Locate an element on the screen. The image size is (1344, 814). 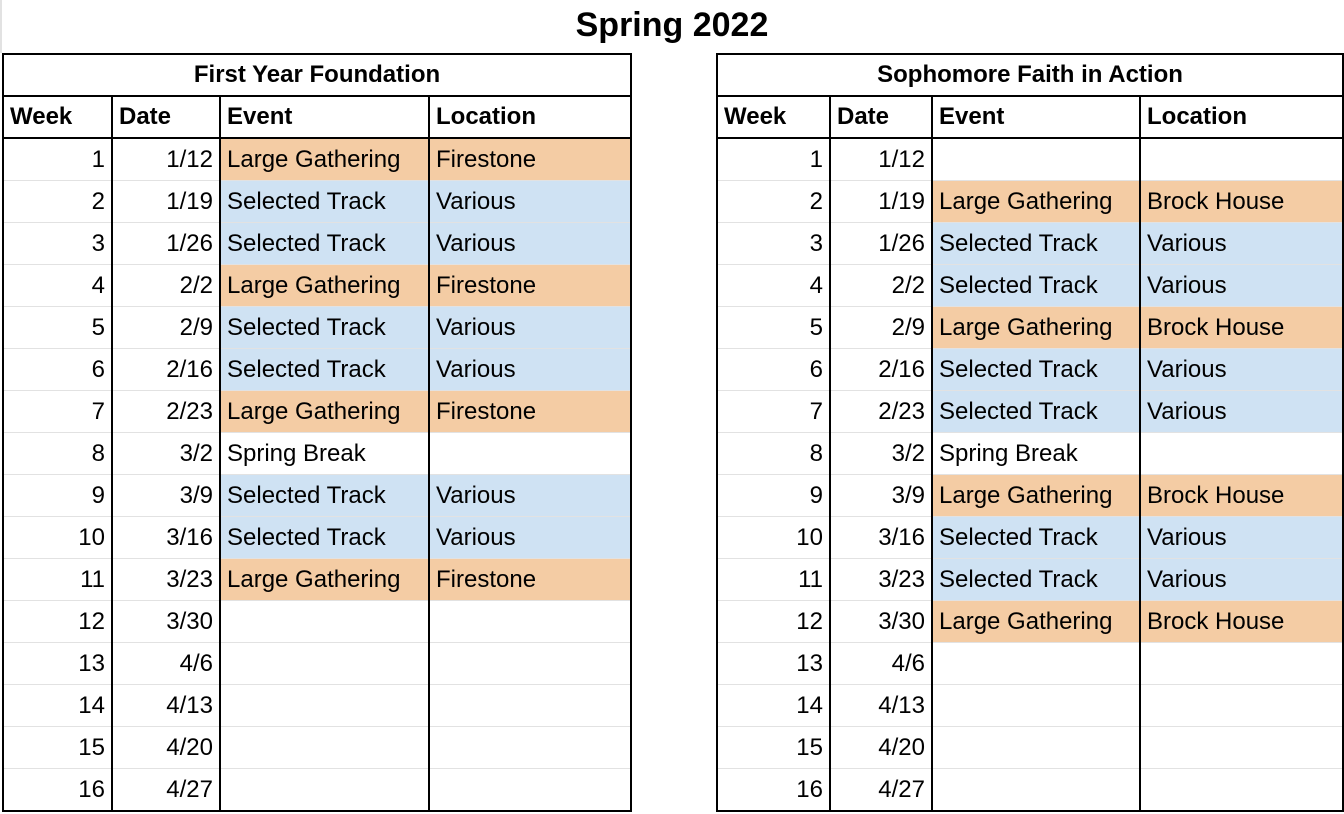
cell-week: 3 is located at coordinates (57, 243).